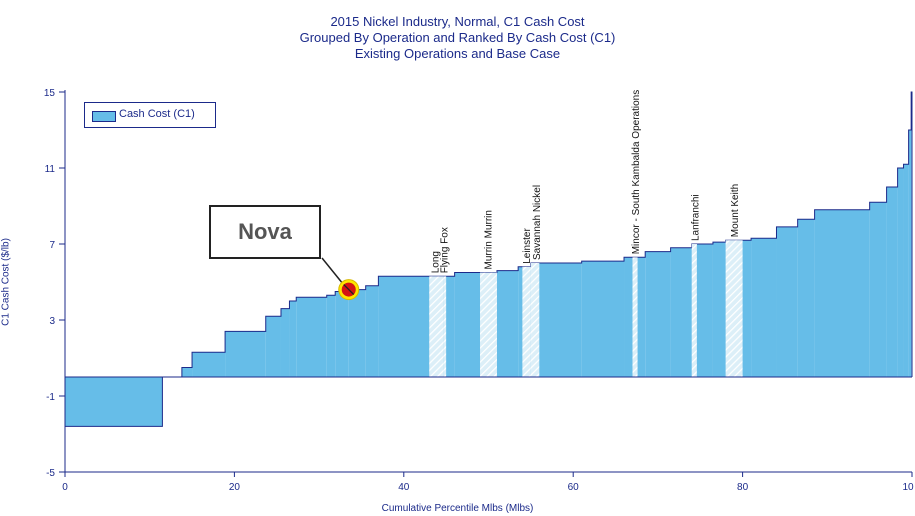 This screenshot has height=516, width=915. I want to click on y-tick-label-2: 7, so click(52, 245).